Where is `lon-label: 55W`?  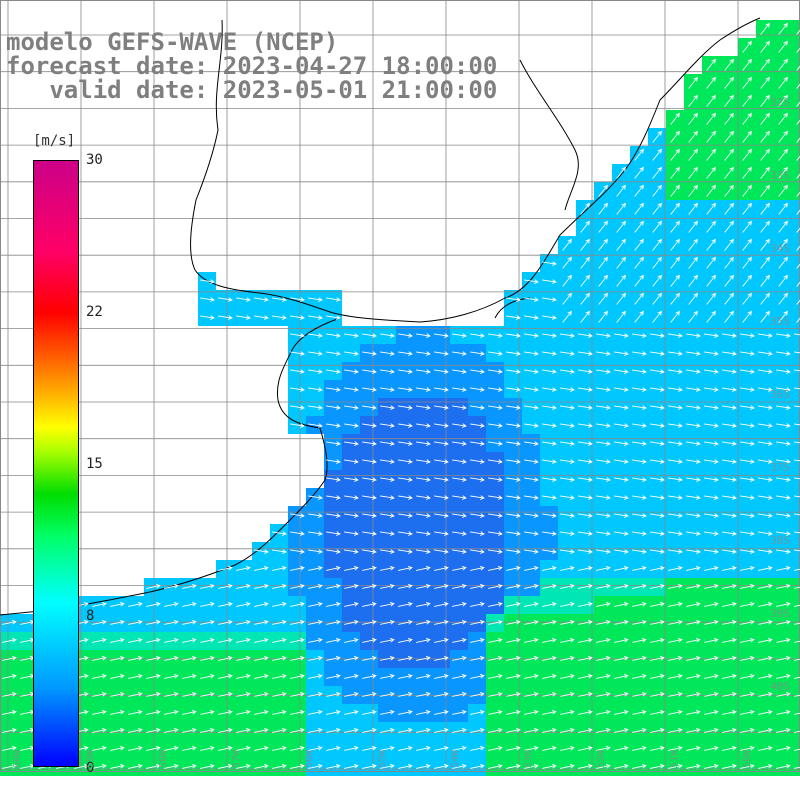
lon-label: 55W is located at coordinates (382, 758).